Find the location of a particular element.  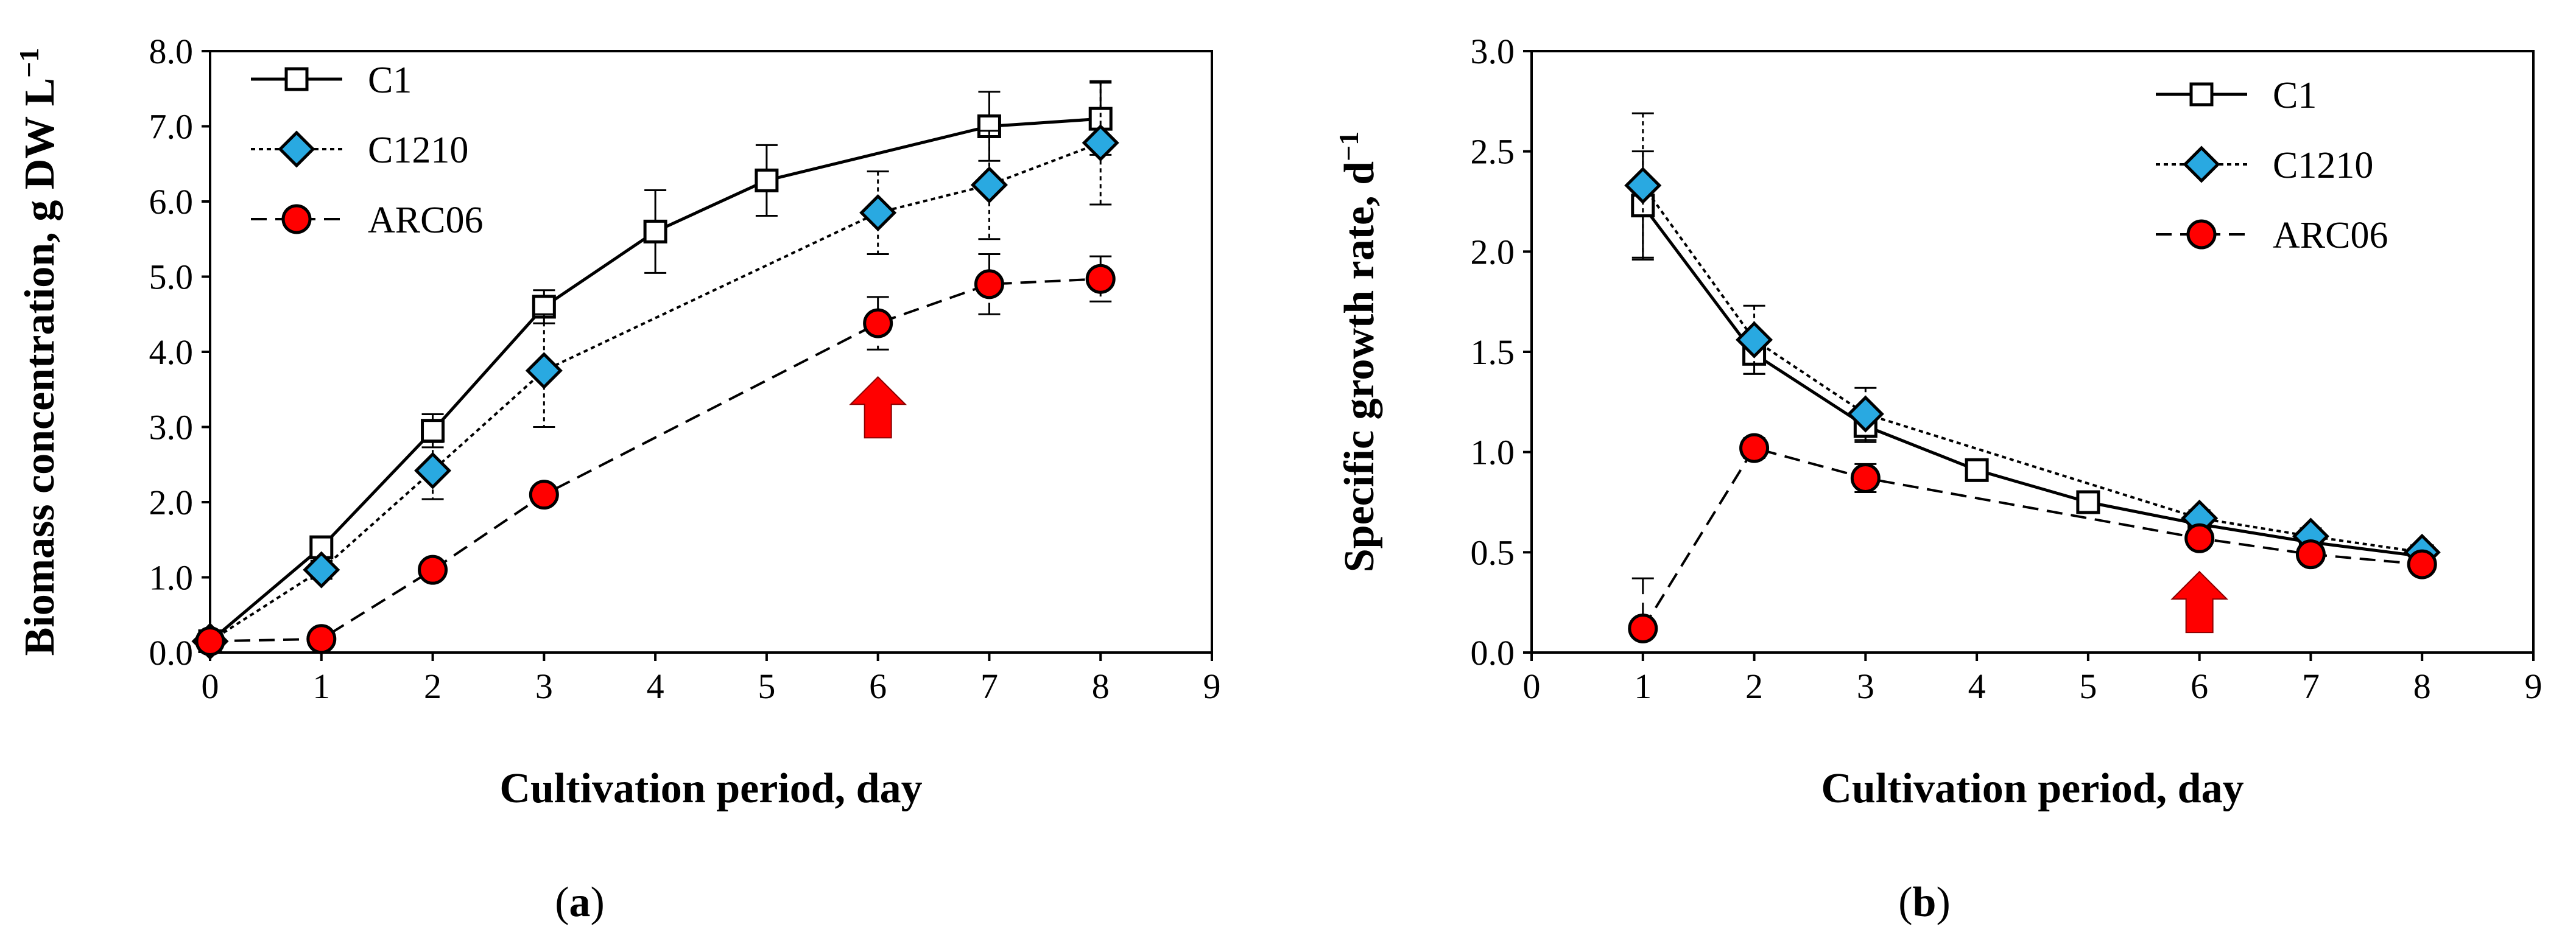

y-tick-label: 8.0 is located at coordinates (171, 51).